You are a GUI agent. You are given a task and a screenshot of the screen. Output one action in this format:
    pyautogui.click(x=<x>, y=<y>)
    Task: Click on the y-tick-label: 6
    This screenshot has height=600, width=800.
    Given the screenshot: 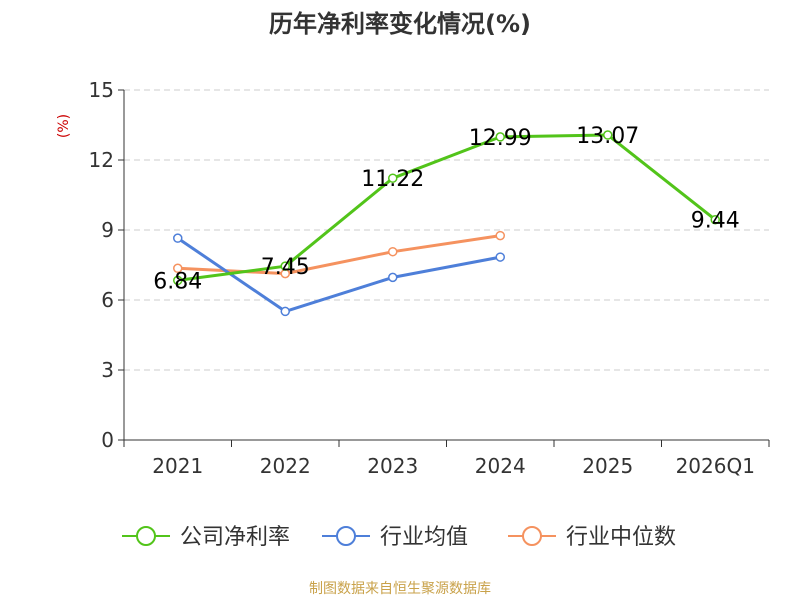 What is the action you would take?
    pyautogui.click(x=107, y=300)
    